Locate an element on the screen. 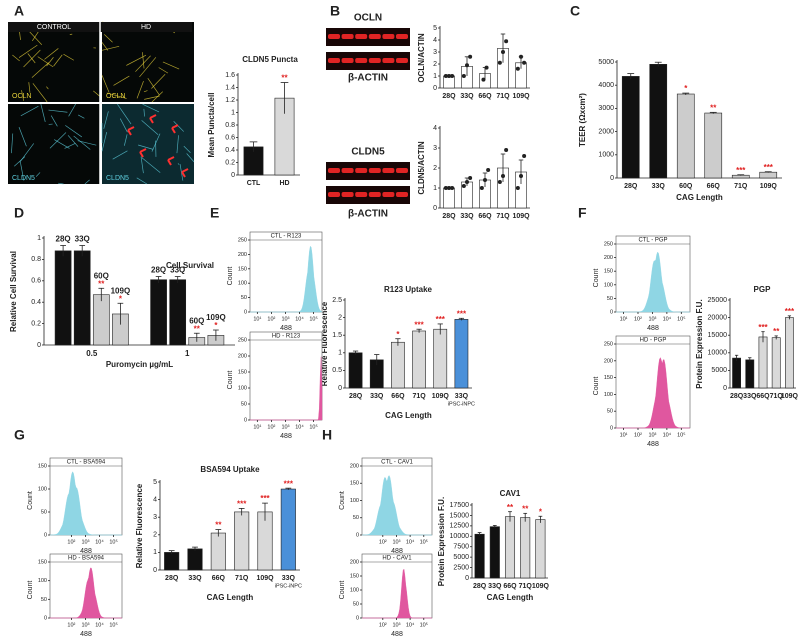  y-tick-label: 50 is located at coordinates (244, 404).